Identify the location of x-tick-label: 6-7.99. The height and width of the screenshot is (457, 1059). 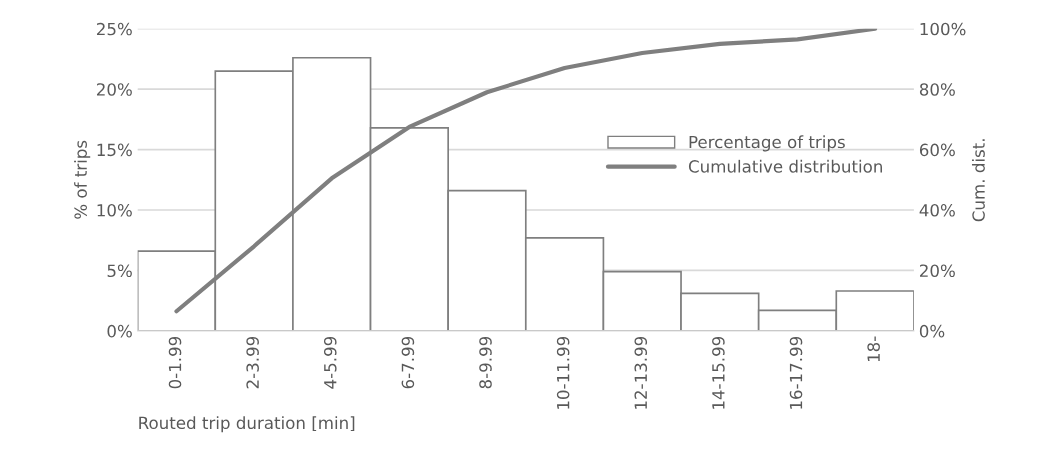
(408, 362).